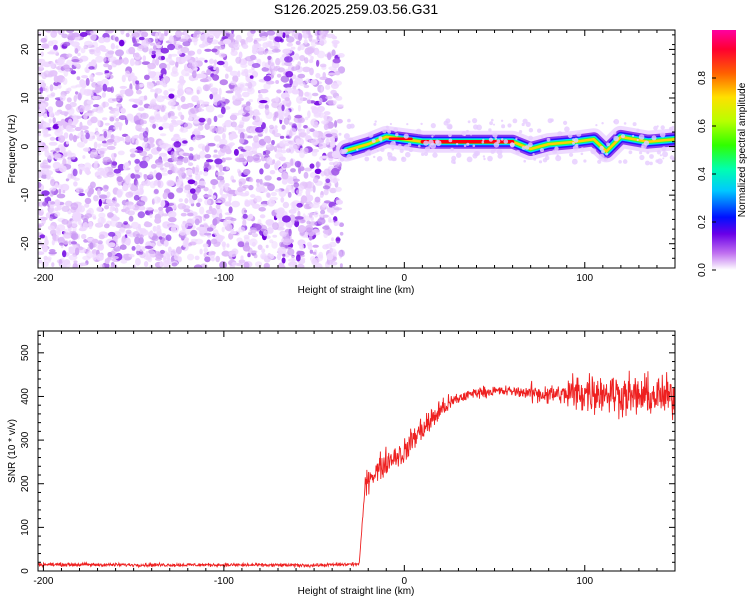 Image resolution: width=750 pixels, height=605 pixels. I want to click on snr-x-tick-label: -100, so click(224, 581).